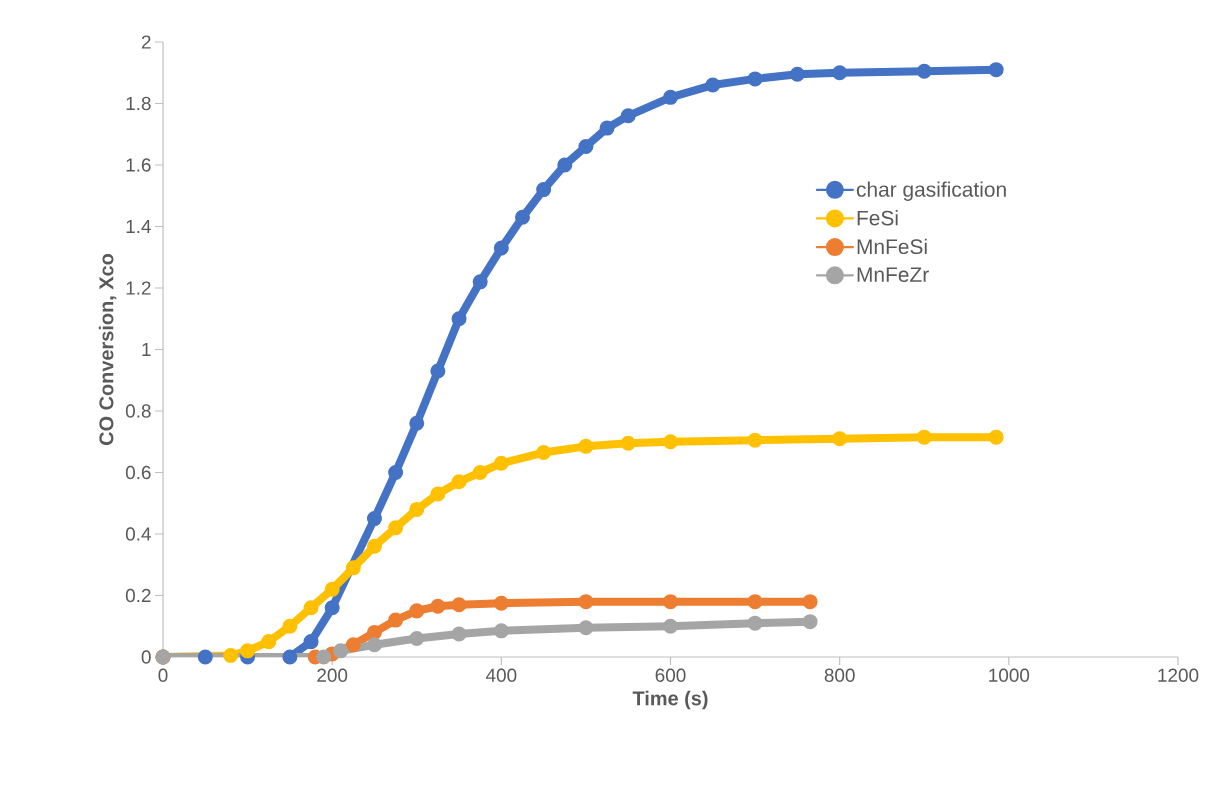 This screenshot has height=799, width=1228. What do you see at coordinates (138, 103) in the screenshot?
I see `y-tick-label: 1.8` at bounding box center [138, 103].